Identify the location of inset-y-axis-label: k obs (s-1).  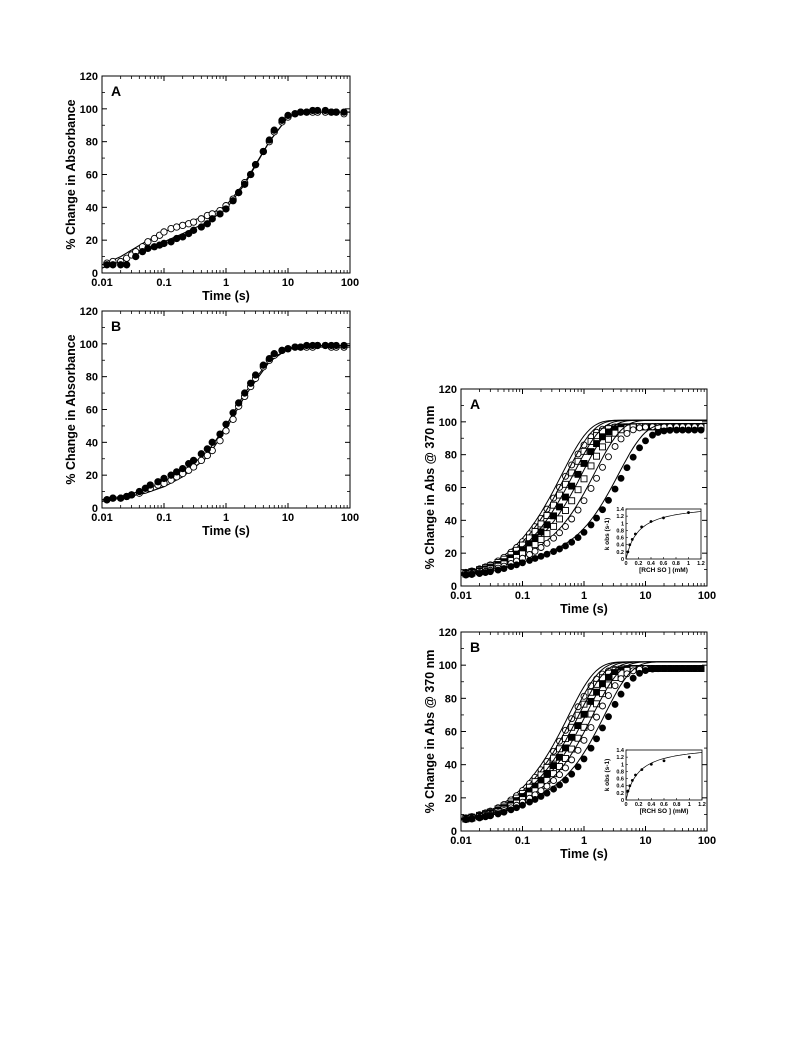
(607, 534).